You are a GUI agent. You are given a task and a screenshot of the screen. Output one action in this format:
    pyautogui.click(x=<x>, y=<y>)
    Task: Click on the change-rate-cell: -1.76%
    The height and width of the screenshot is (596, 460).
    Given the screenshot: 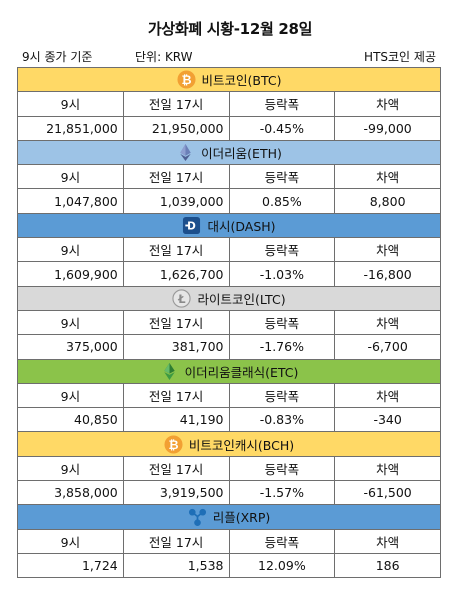 What is the action you would take?
    pyautogui.click(x=282, y=347)
    